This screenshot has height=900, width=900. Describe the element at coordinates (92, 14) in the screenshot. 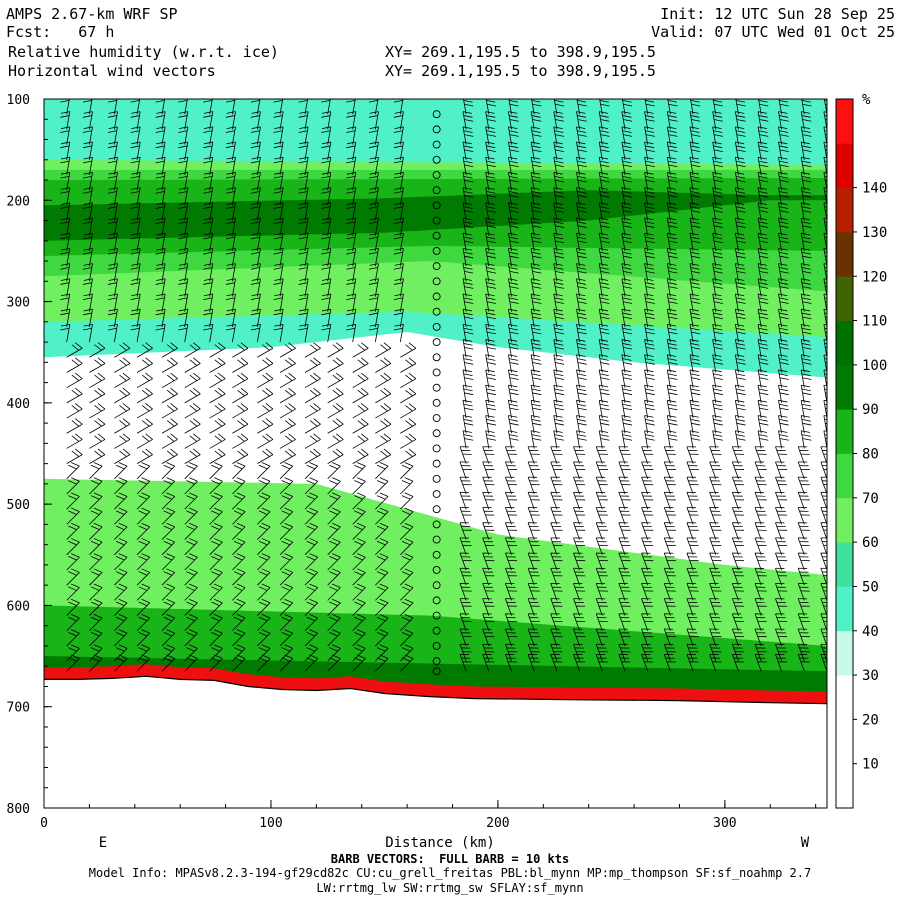

I see `header-model-title: AMPS 2.67-km WRF SP` at that location.